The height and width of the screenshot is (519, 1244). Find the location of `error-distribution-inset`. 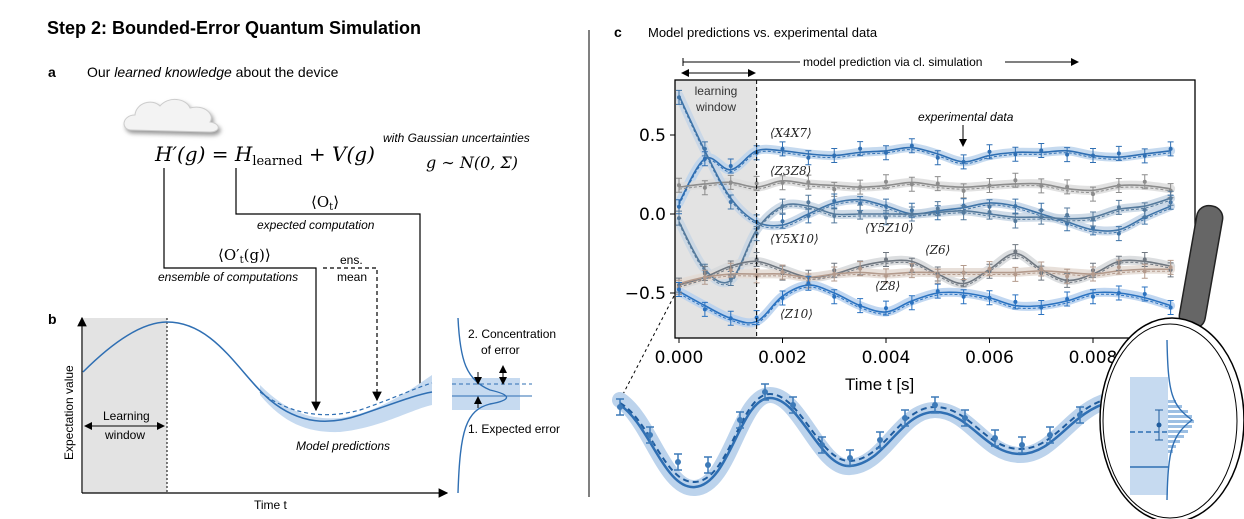

error-distribution-inset is located at coordinates (492, 405).